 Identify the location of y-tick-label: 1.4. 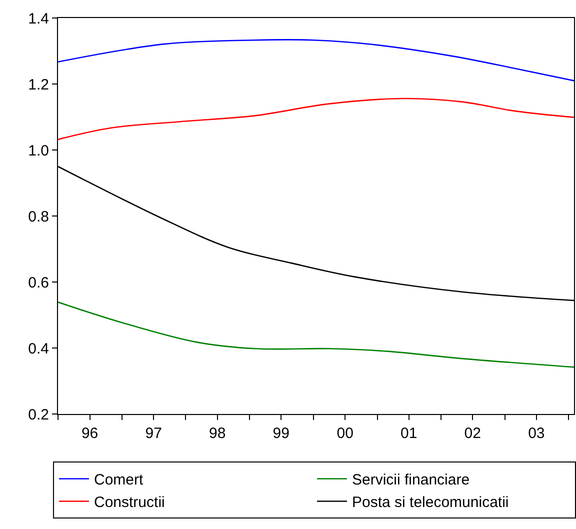
(38, 19).